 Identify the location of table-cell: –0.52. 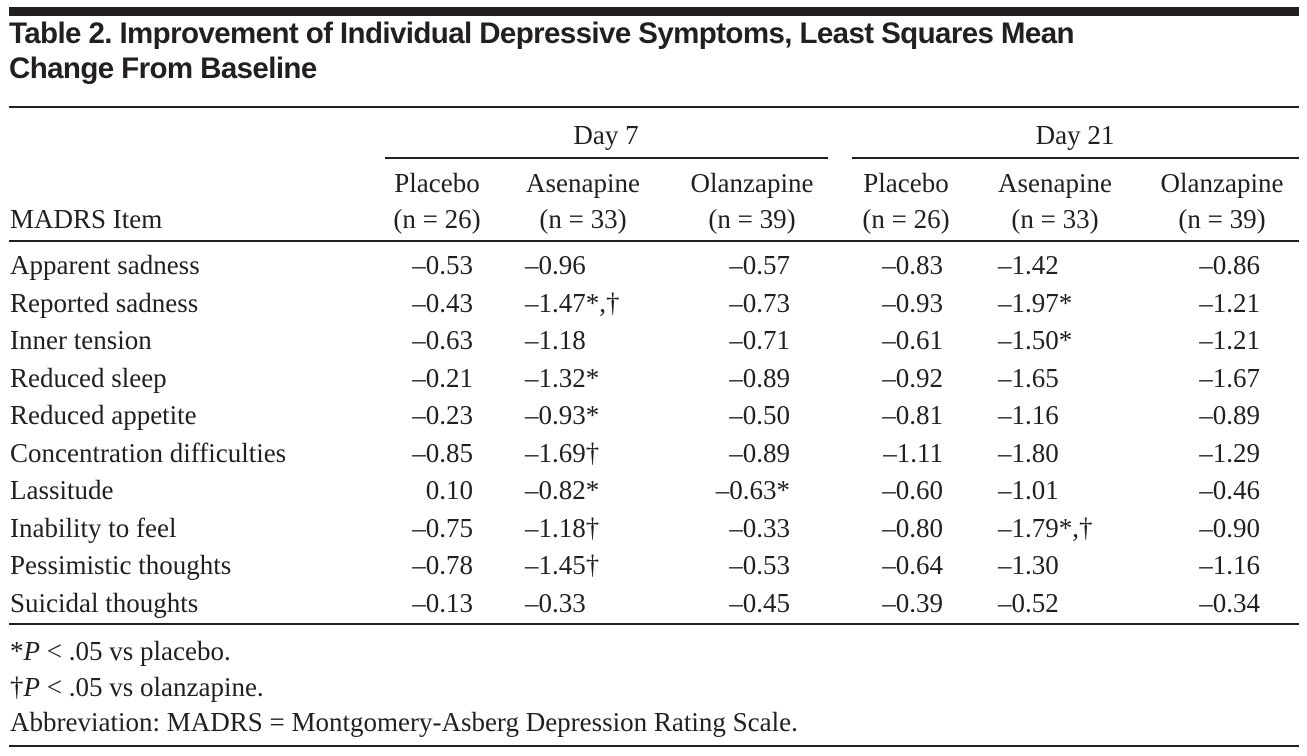
(1028, 602).